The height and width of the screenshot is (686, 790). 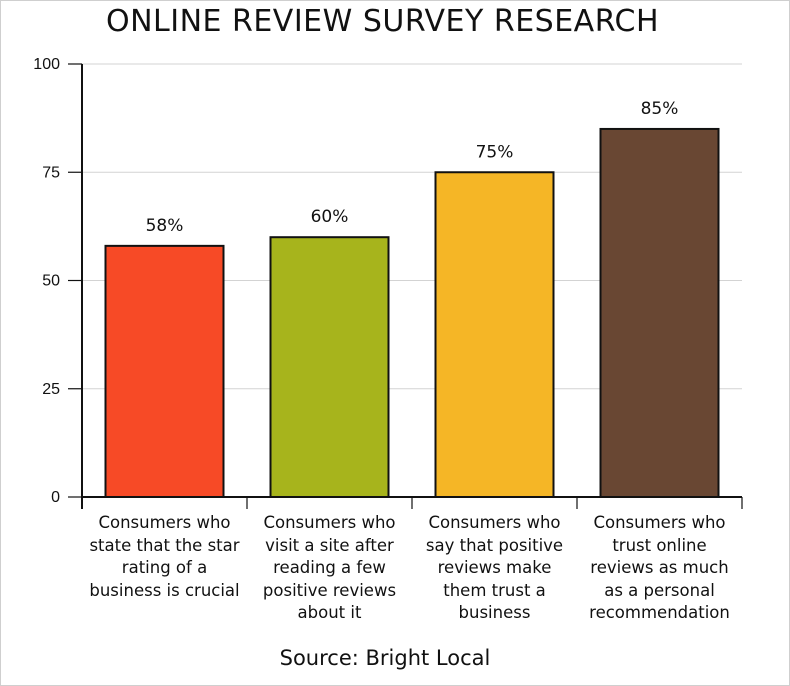 What do you see at coordinates (330, 217) in the screenshot?
I see `bar-value-label: 60%` at bounding box center [330, 217].